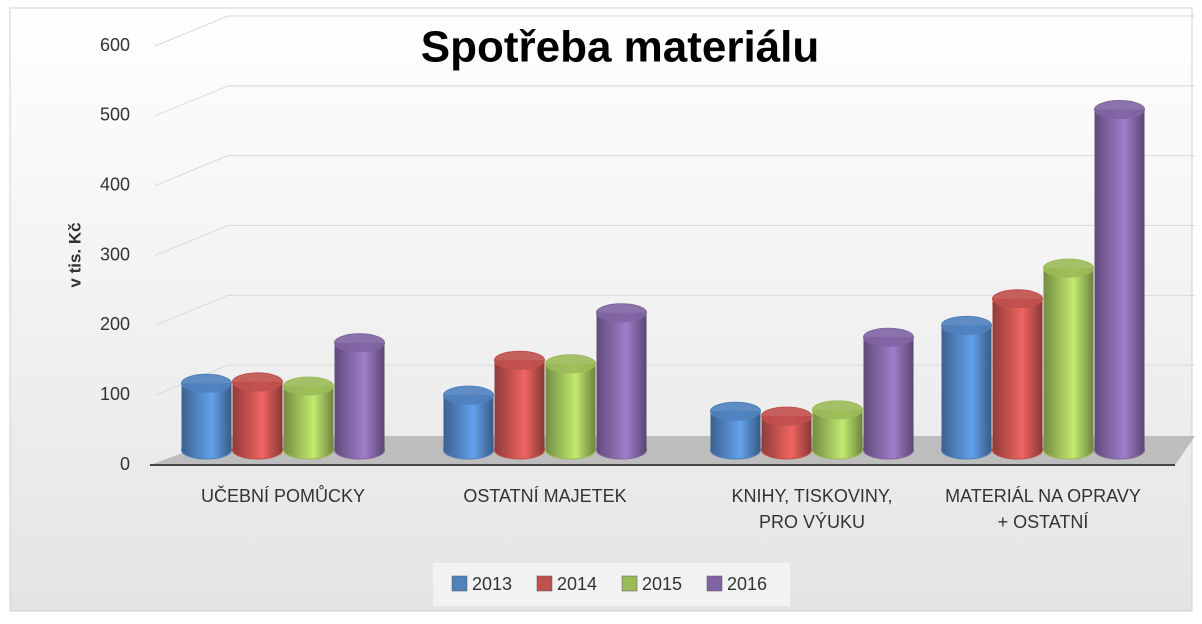 This screenshot has height=624, width=1202. What do you see at coordinates (115, 394) in the screenshot?
I see `y-tick-label: 100` at bounding box center [115, 394].